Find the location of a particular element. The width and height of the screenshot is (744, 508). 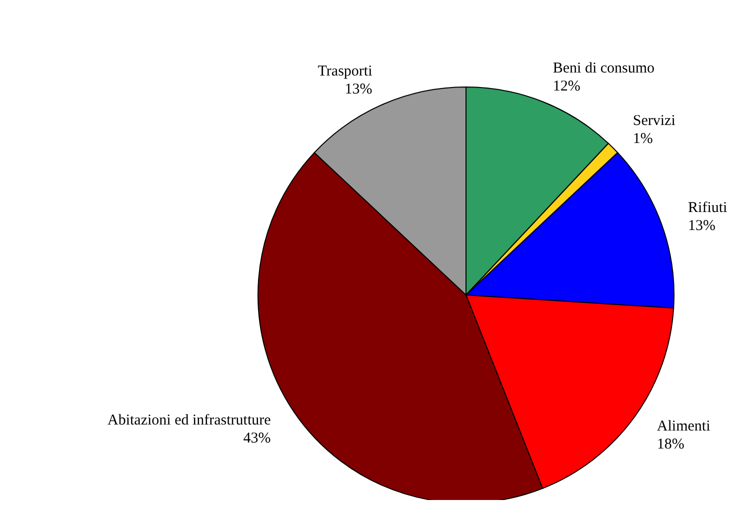

slice-label: Beni di consumo is located at coordinates (603, 68).